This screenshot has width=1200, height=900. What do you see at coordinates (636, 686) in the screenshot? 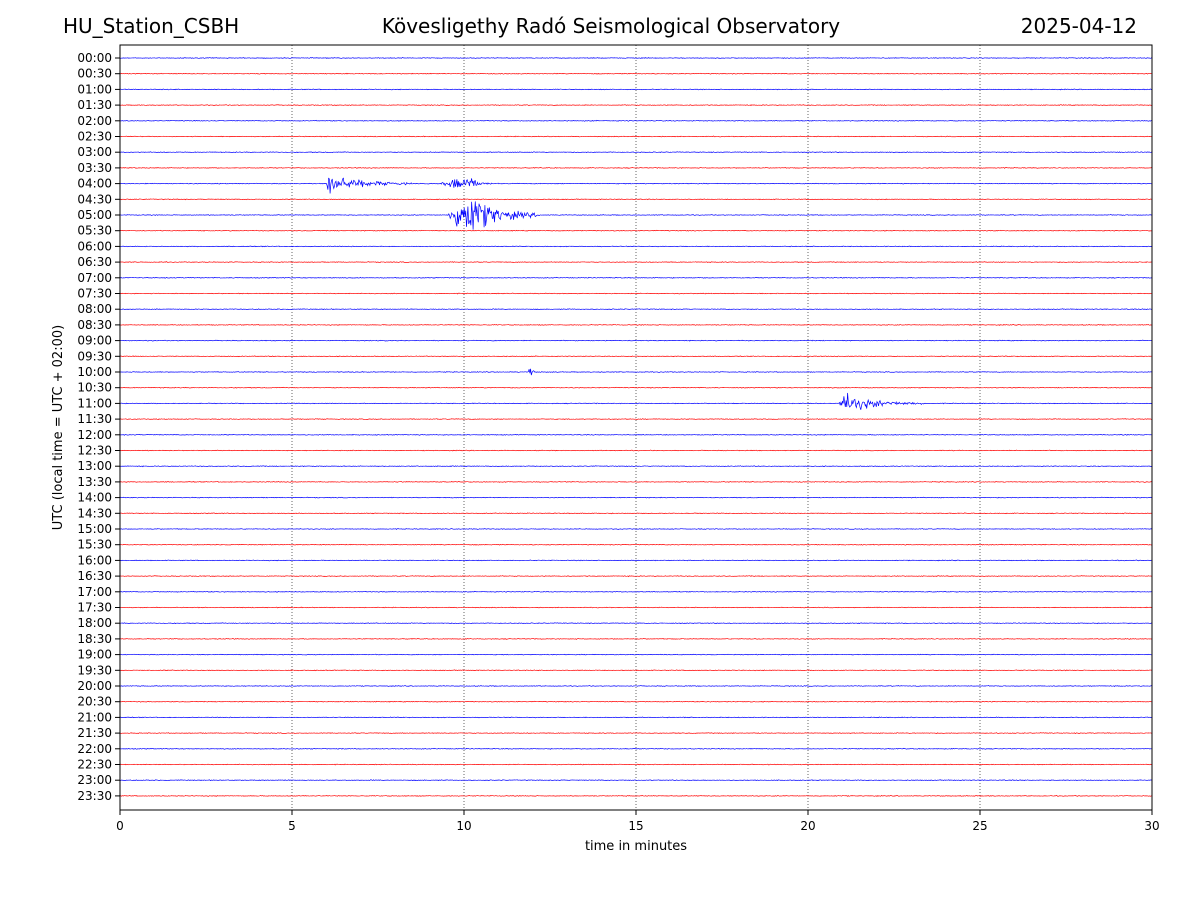
I see `trace-2000` at bounding box center [636, 686].